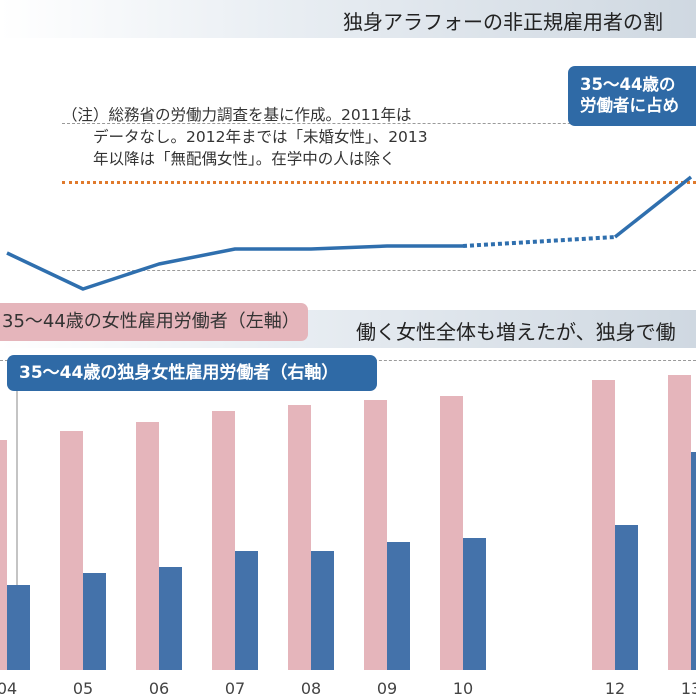 This screenshot has height=696, width=696. Describe the element at coordinates (235, 687) in the screenshot. I see `x-tick-label: 07` at that location.